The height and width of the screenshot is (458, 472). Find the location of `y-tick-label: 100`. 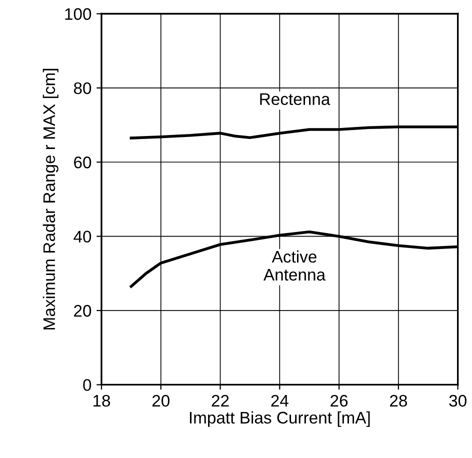

y-tick-label: 100 is located at coordinates (78, 14).